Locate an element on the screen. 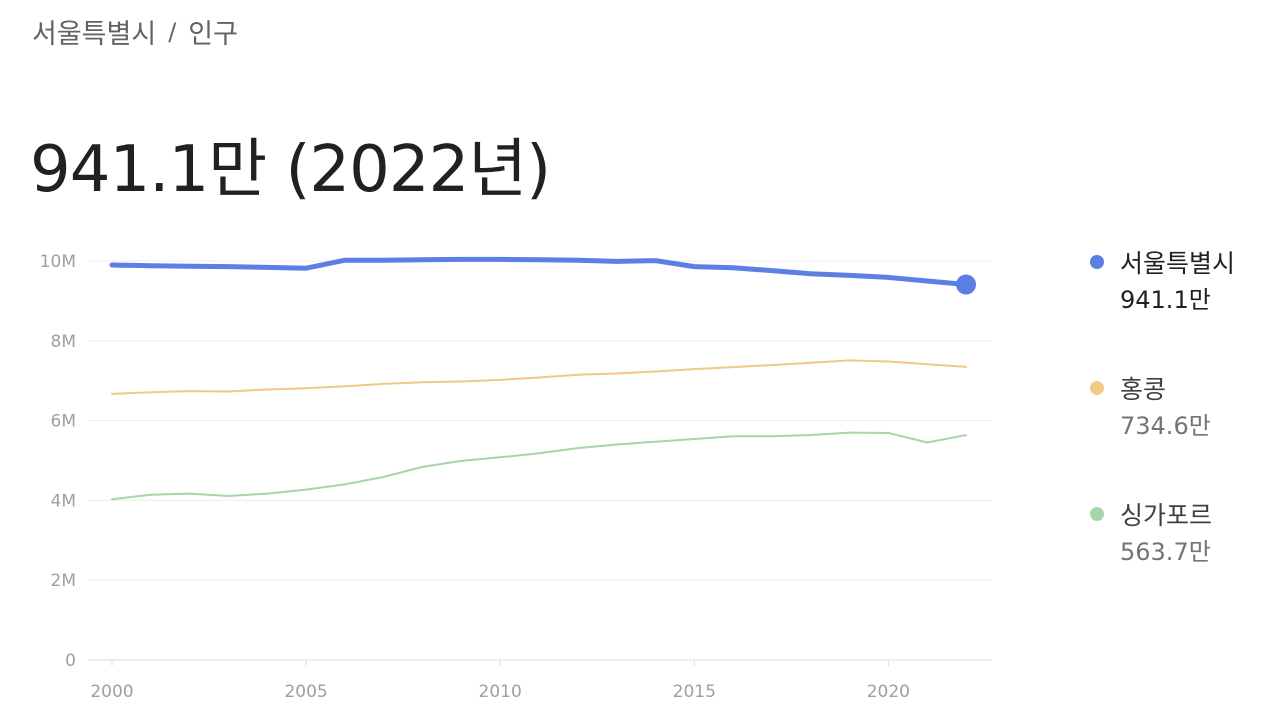 This screenshot has height=726, width=1280. chart-legend: 서울특별시 941.1만 홍콩 734.6만 싱가포르 563.7만 is located at coordinates (1180, 429).